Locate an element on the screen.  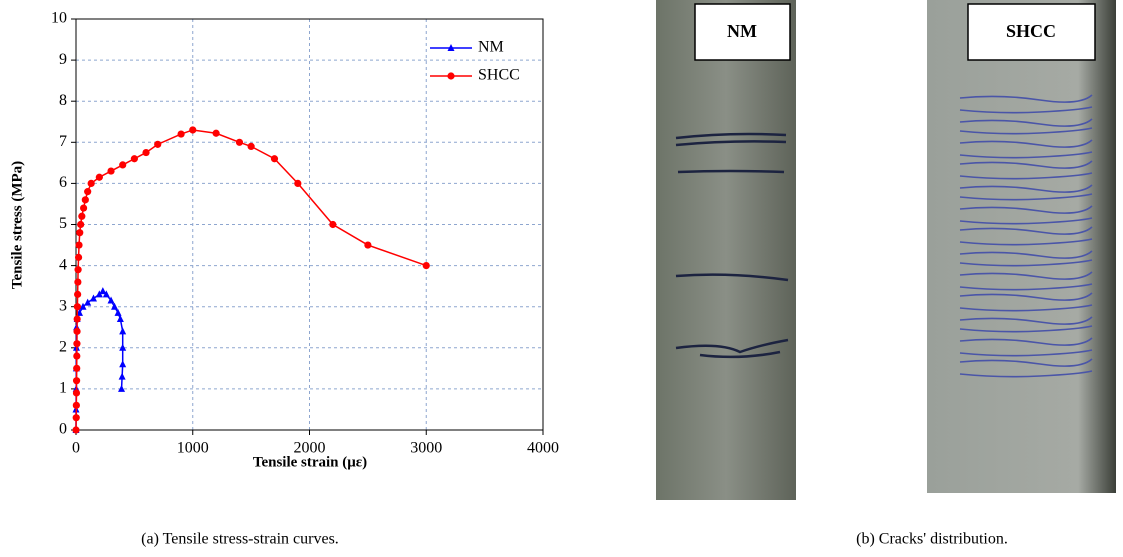
y-tick-label: 0 is located at coordinates (63, 429).